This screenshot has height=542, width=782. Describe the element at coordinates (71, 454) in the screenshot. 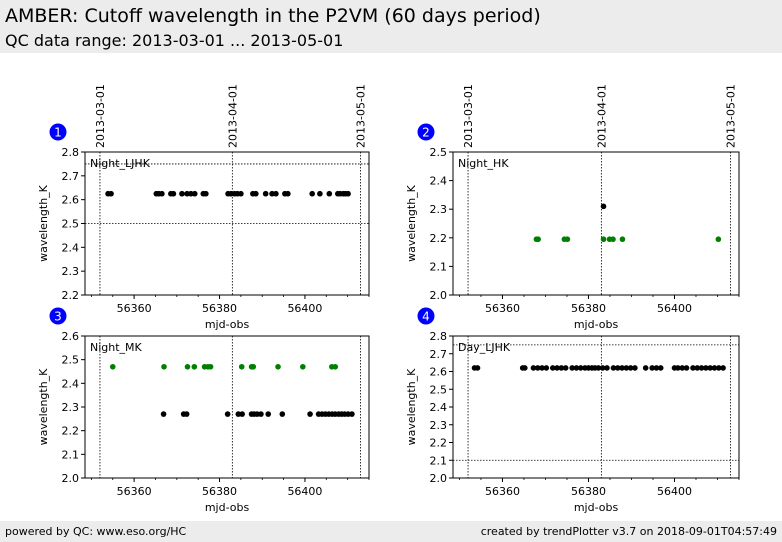

I see `y-tick-label: 2.1` at that location.